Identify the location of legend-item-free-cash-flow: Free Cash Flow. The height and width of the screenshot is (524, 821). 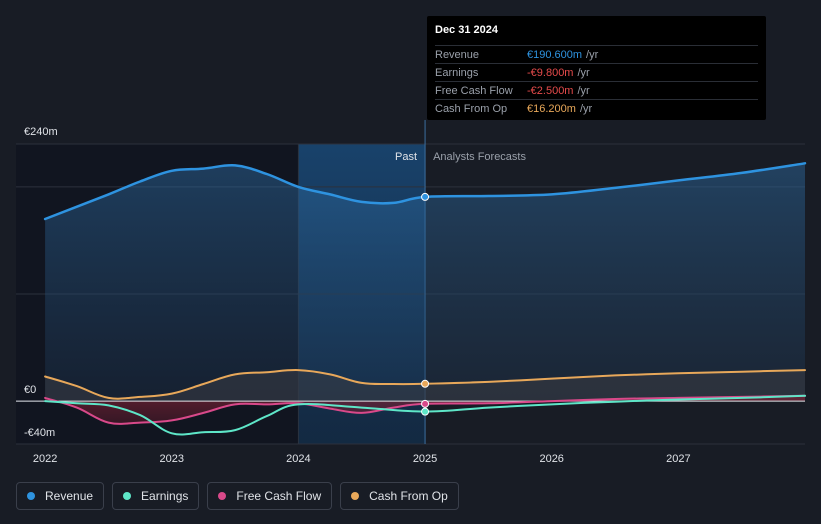
(270, 496).